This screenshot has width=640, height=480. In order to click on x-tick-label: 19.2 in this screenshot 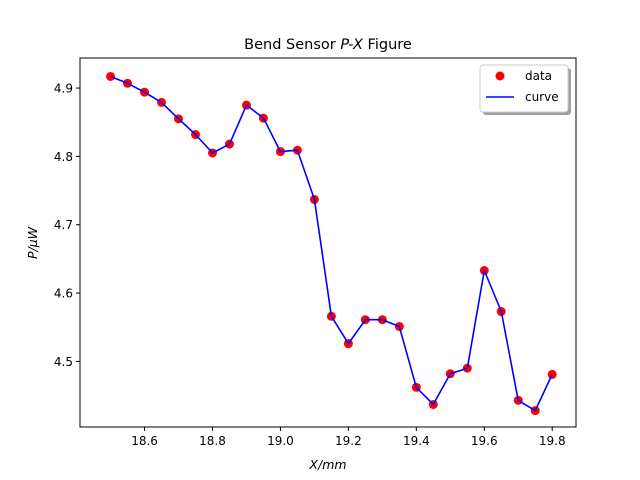, I will do `click(348, 441)`.